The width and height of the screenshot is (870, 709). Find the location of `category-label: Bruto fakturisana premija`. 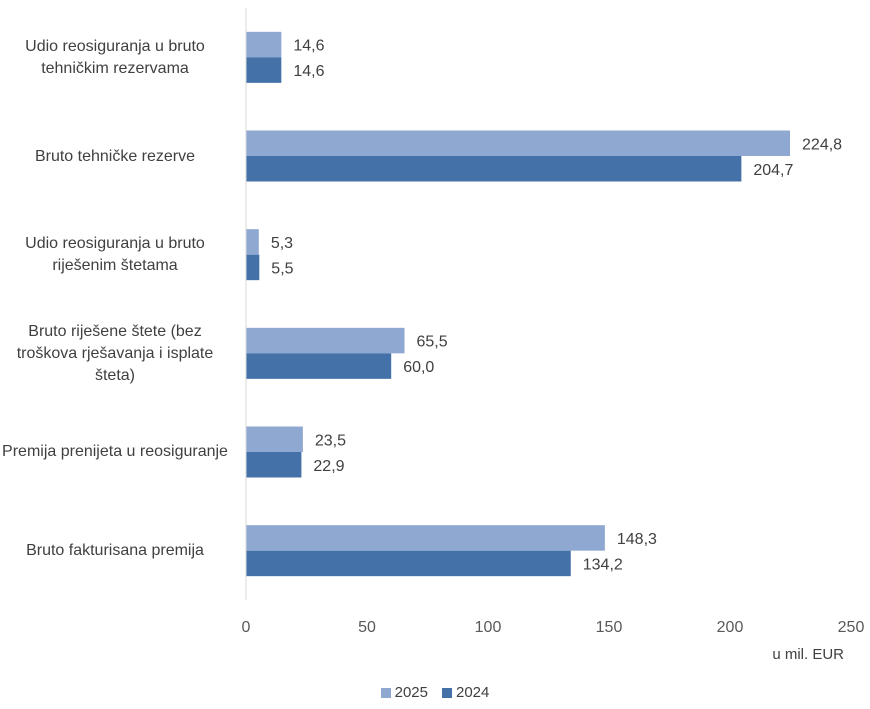

category-label: Bruto fakturisana premija is located at coordinates (115, 550).